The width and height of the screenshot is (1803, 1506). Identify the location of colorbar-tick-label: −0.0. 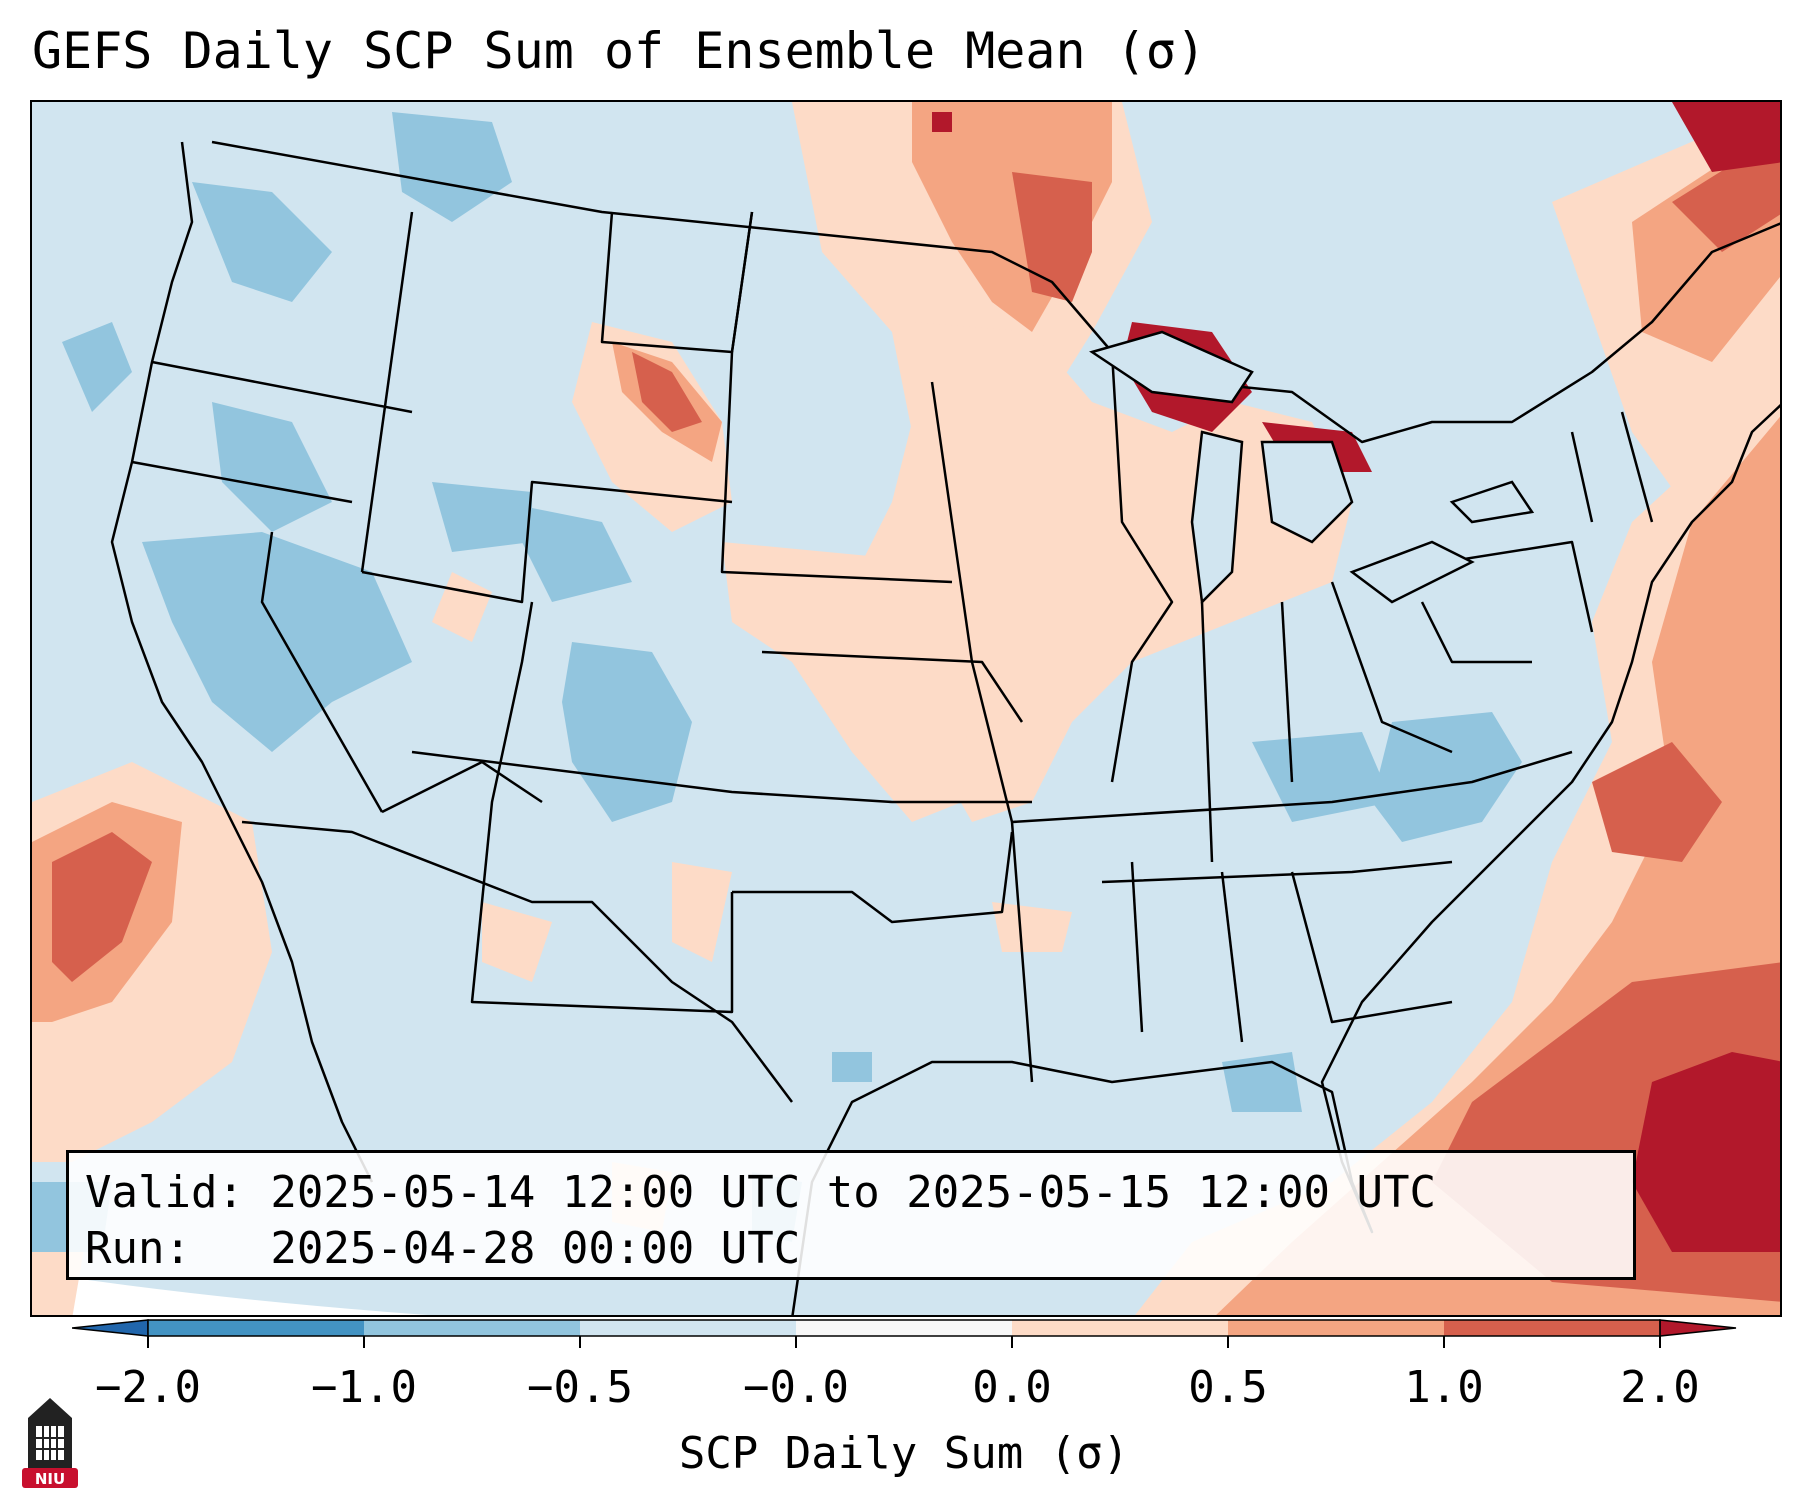
(796, 1387).